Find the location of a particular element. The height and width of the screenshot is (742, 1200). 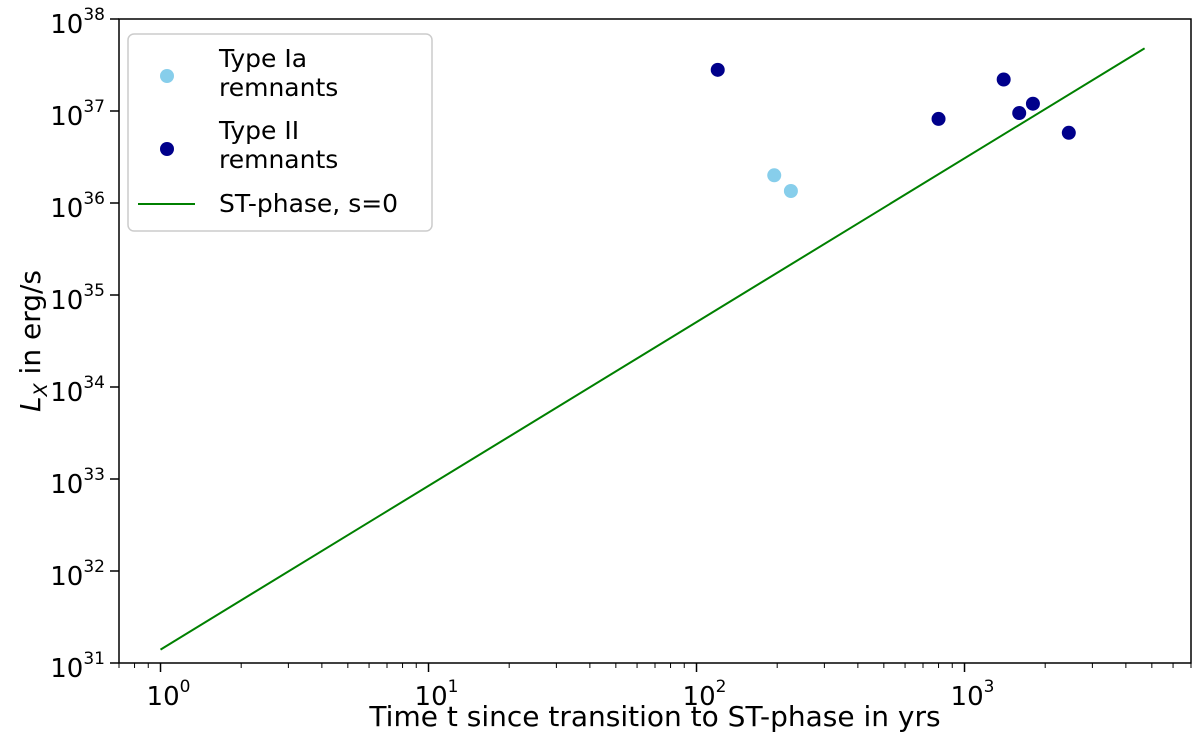

legend-label-st-phase-0: ST-phase, s=0 is located at coordinates (308, 203).